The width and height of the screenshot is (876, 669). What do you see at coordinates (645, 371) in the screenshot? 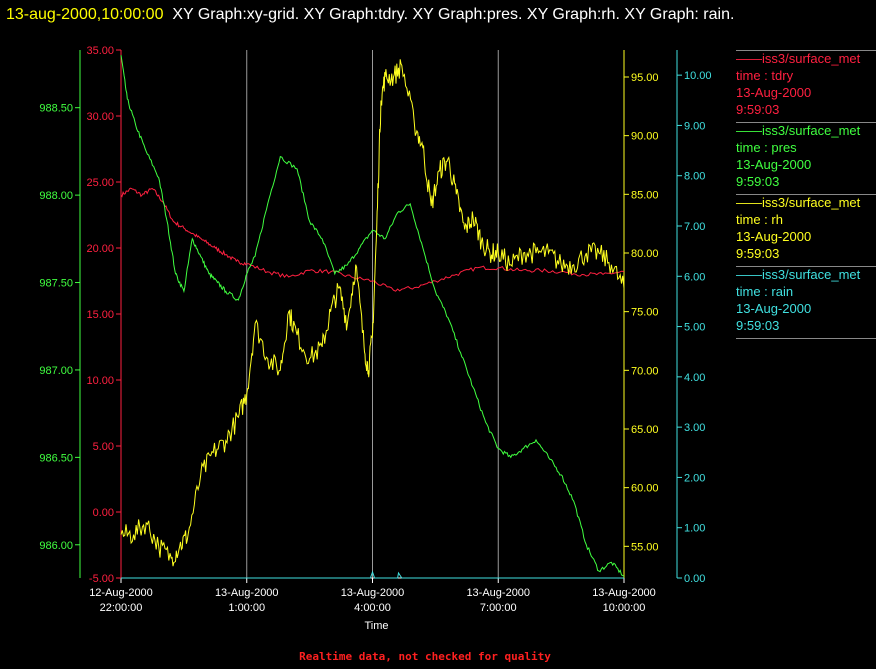
I see `rh-tick-label: 70.00` at bounding box center [645, 371].